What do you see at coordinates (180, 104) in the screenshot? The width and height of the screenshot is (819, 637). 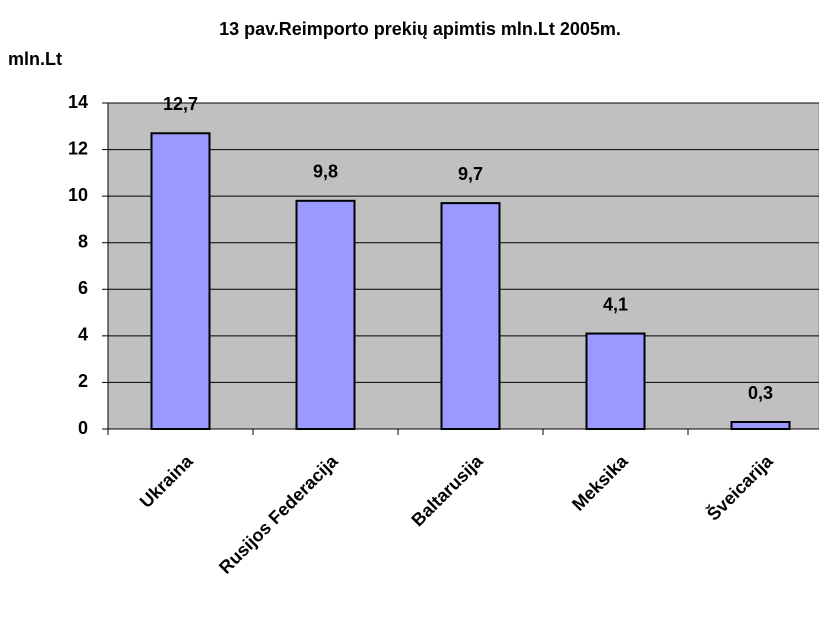 I see `value-label: 12,7` at bounding box center [180, 104].